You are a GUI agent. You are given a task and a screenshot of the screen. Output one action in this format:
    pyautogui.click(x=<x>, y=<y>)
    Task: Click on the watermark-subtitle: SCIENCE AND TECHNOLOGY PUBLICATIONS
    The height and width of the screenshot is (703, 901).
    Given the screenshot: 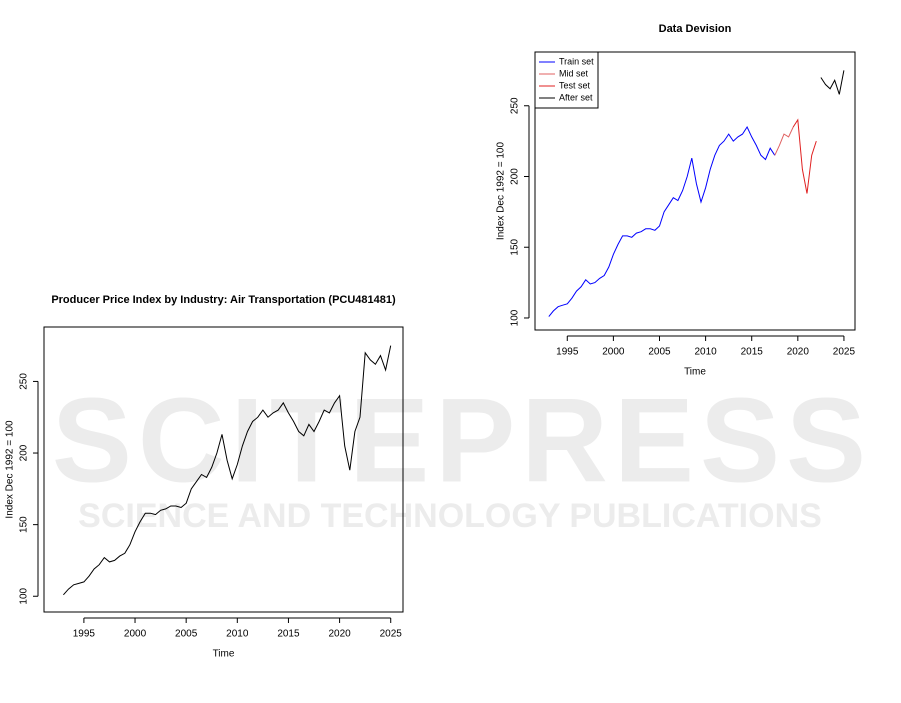 What is the action you would take?
    pyautogui.click(x=450, y=516)
    